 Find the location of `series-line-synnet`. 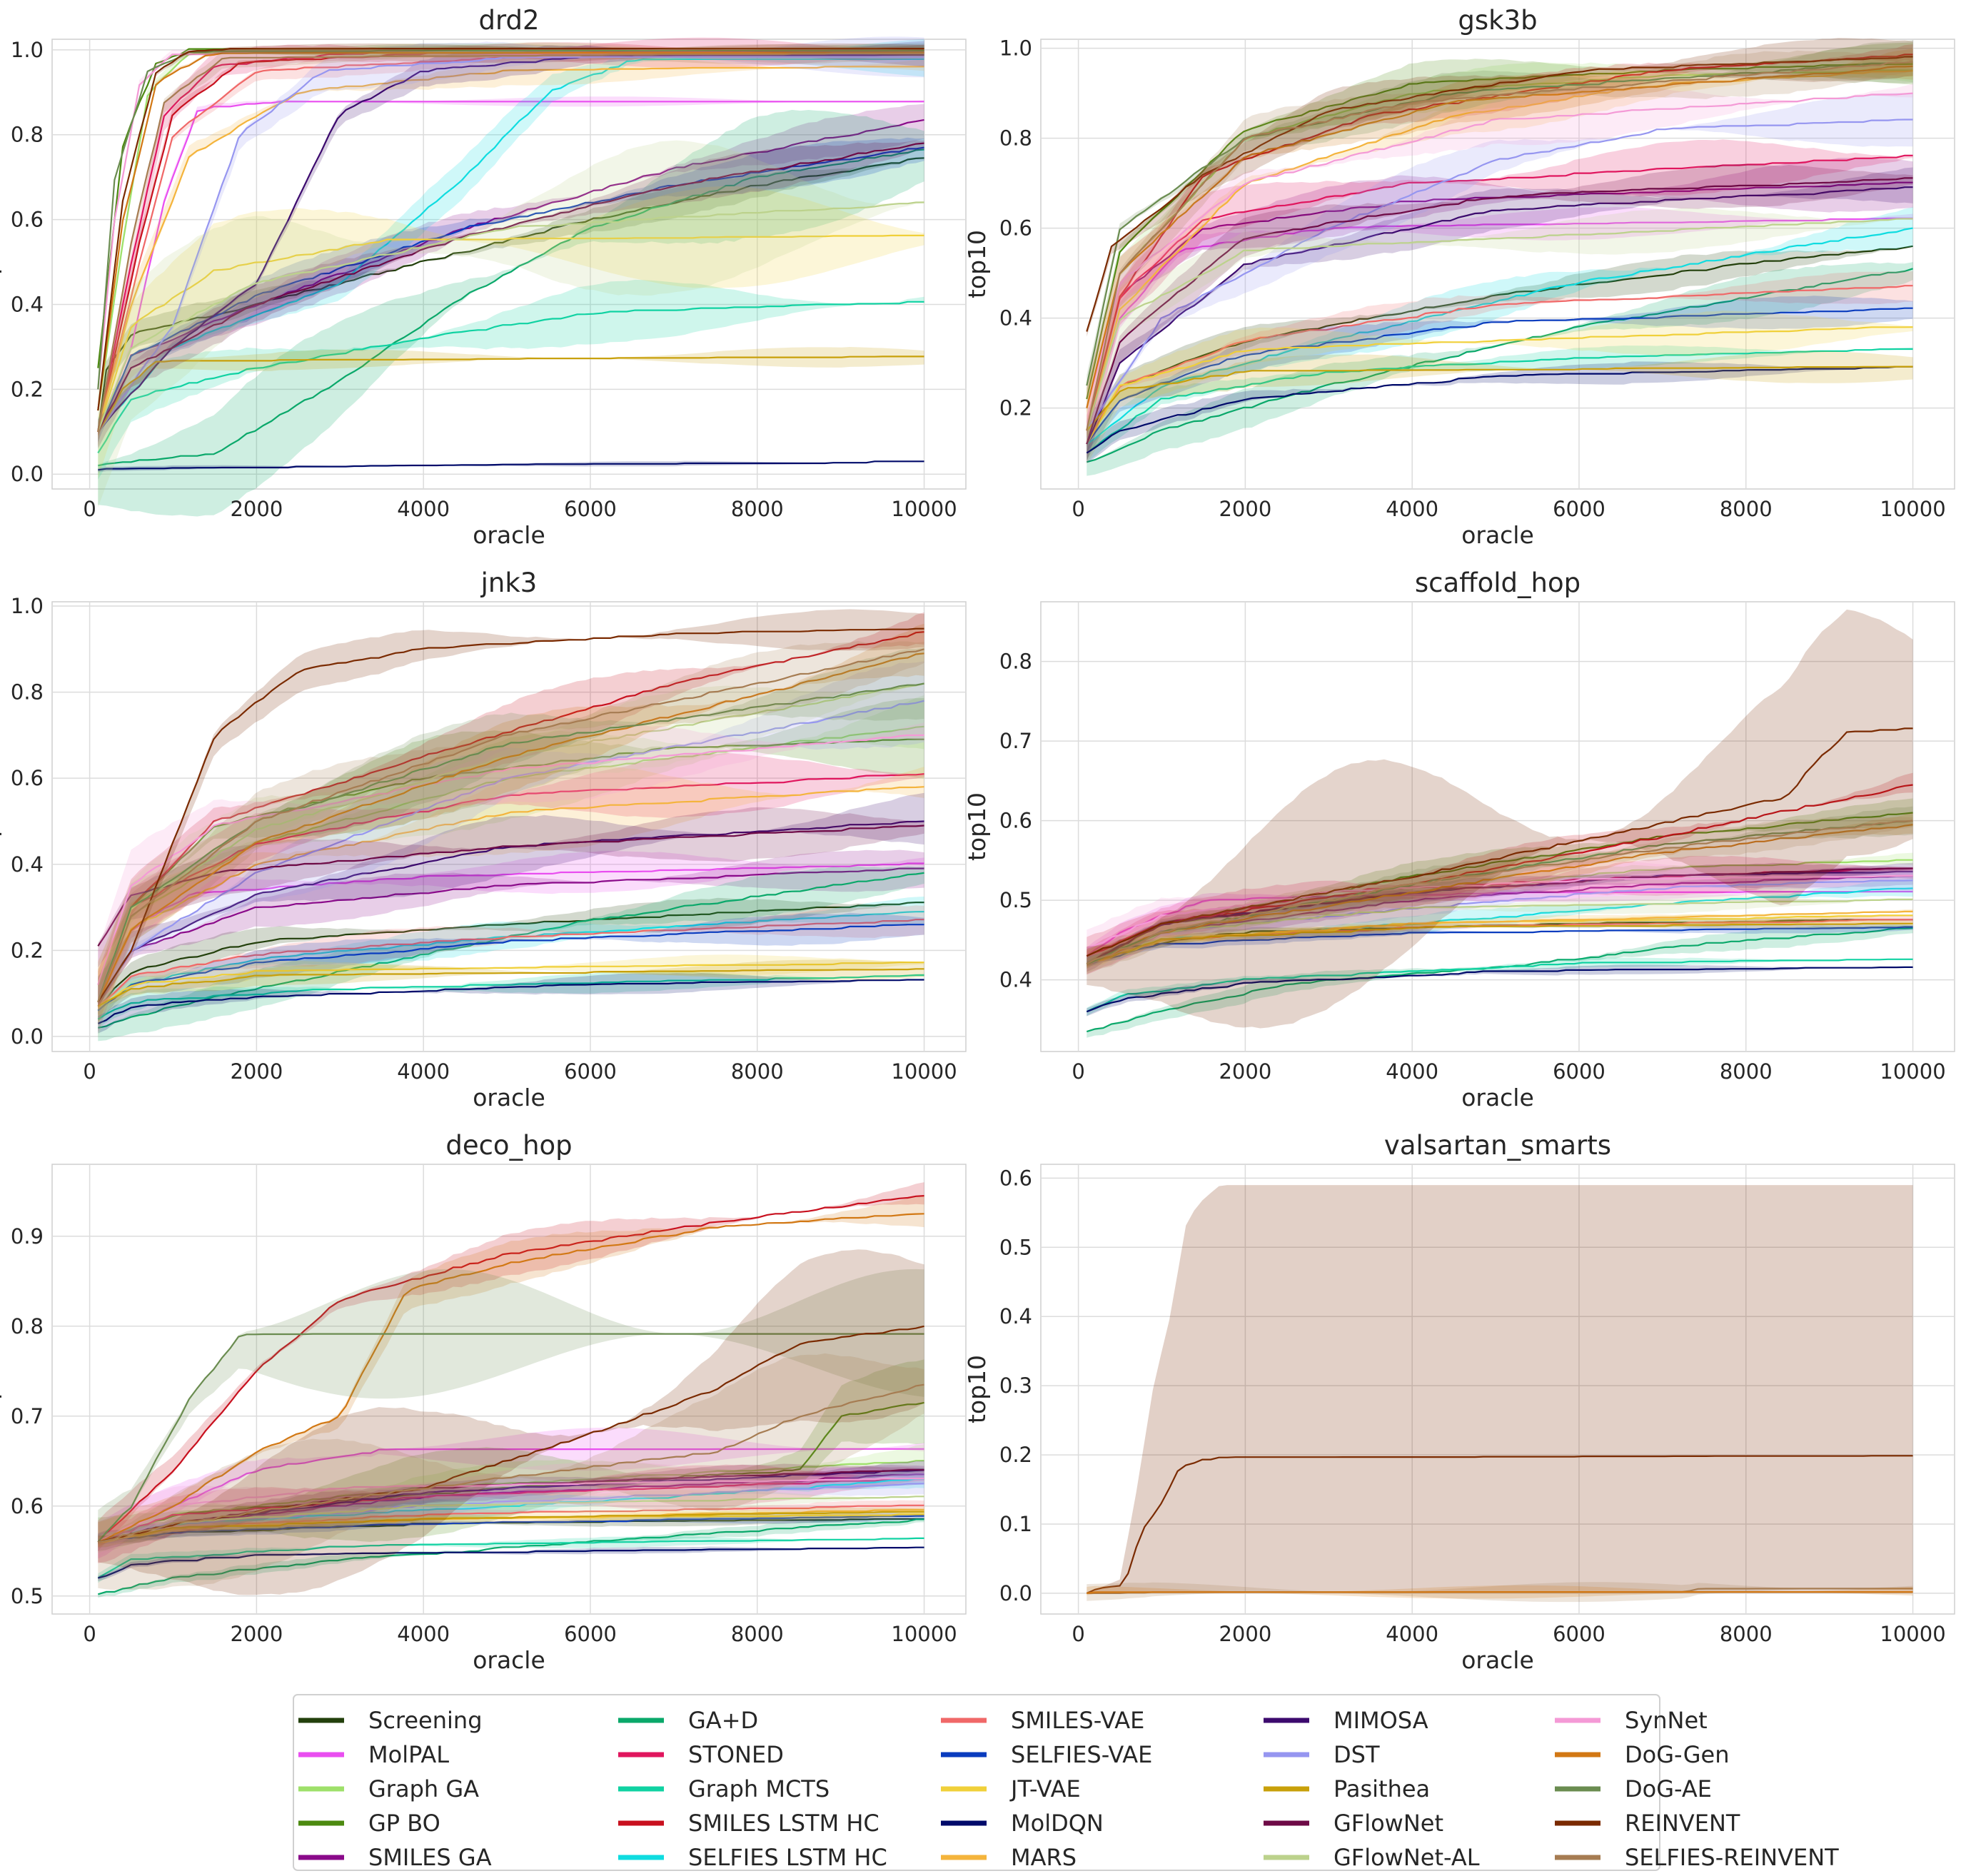

series-line-synnet is located at coordinates (1499, 250).